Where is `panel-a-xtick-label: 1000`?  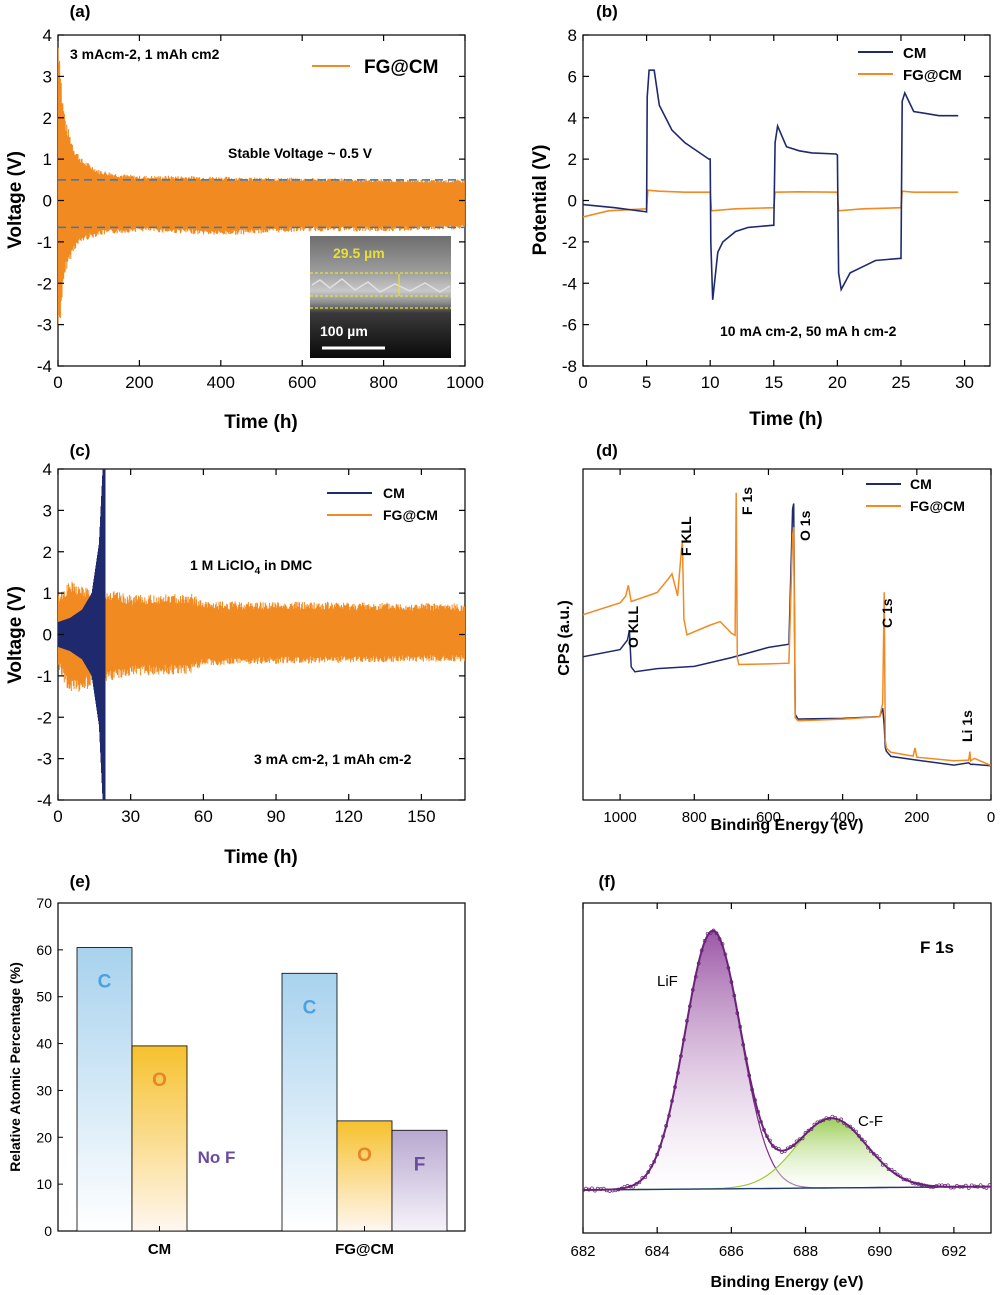
panel-a-xtick-label: 1000 is located at coordinates (465, 382).